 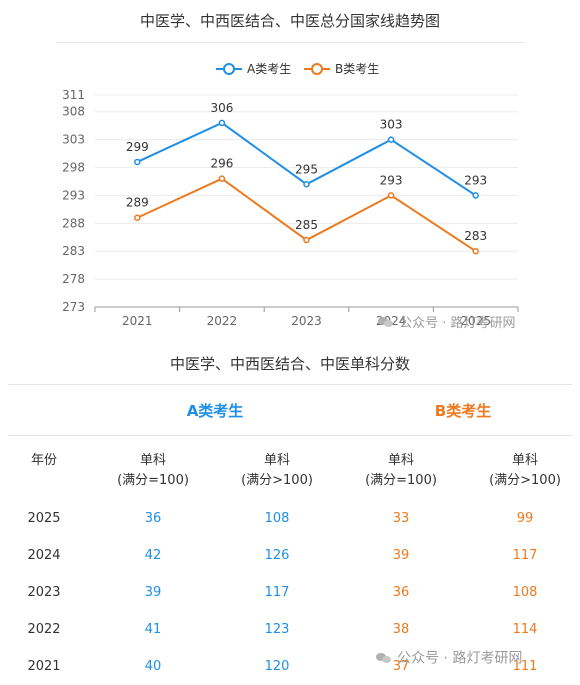 What do you see at coordinates (44, 555) in the screenshot?
I see `row-year: 2024` at bounding box center [44, 555].